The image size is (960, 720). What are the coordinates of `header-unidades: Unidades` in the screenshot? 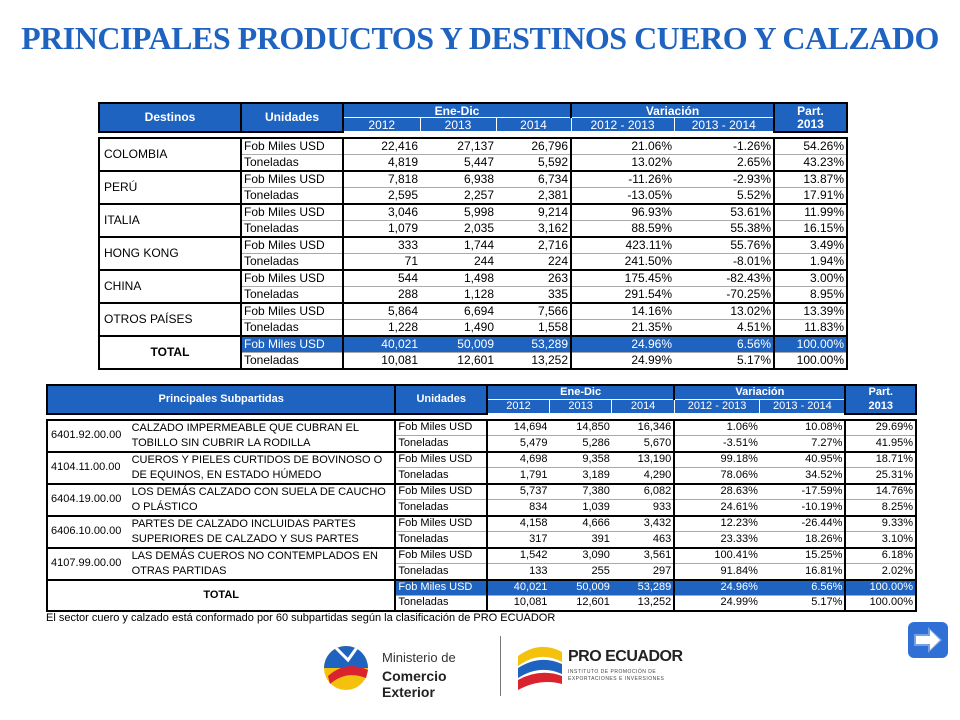 It's located at (292, 117).